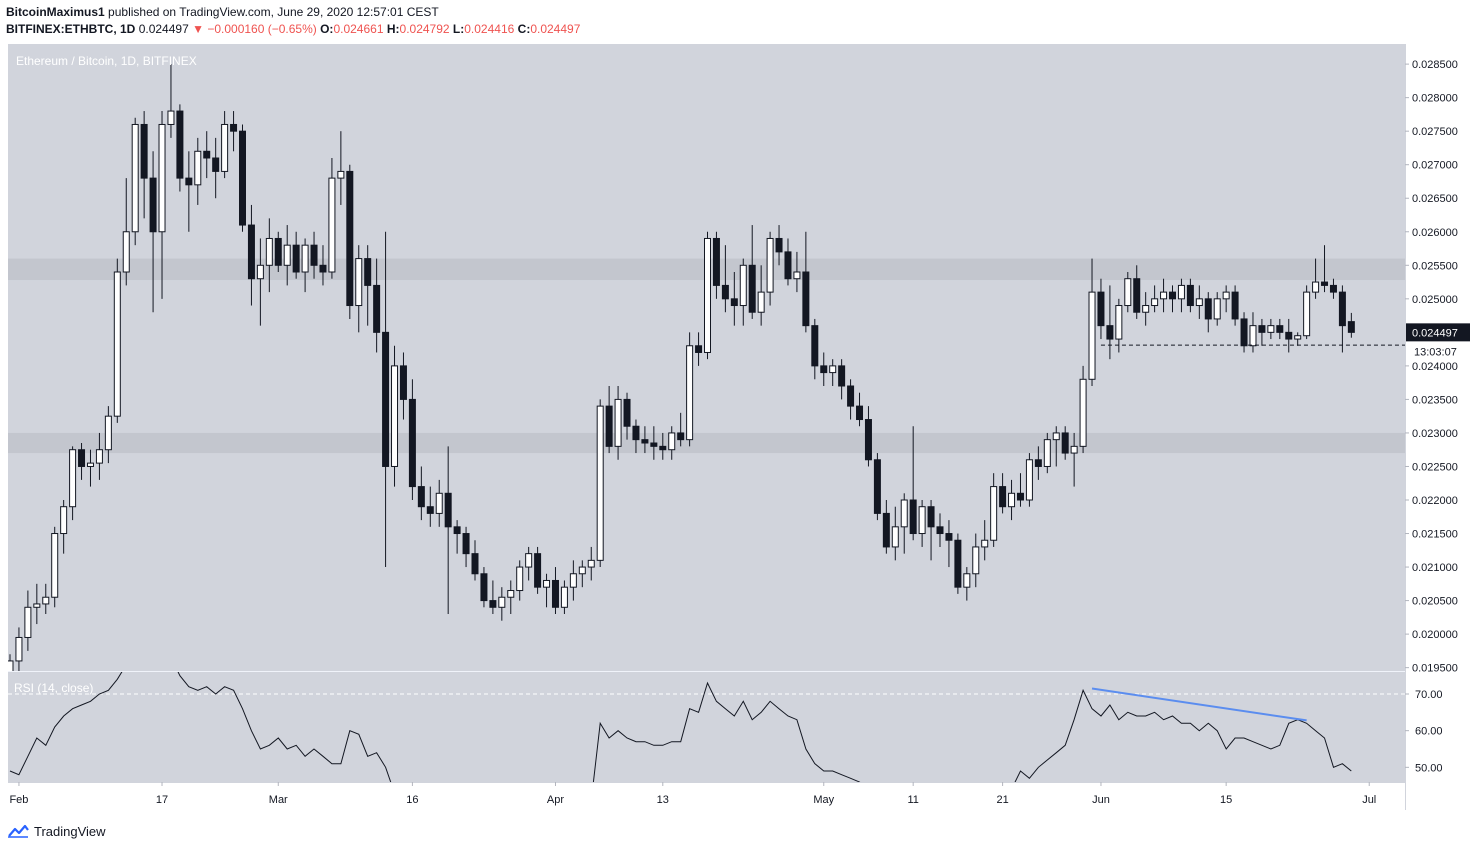  I want to click on rsi-divergence-trendline, so click(1199, 704).